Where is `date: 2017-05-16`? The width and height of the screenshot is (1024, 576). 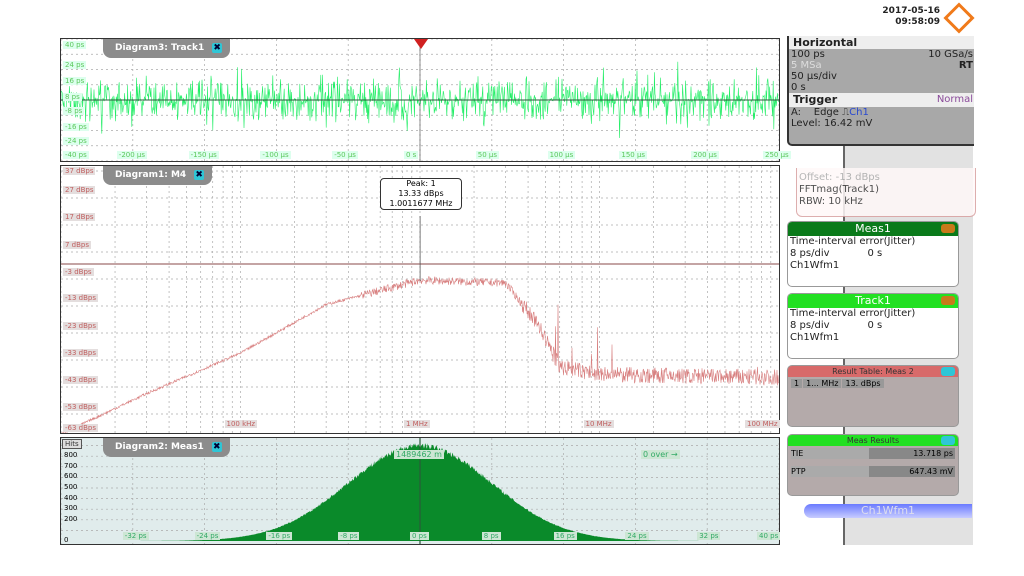 date: 2017-05-16 is located at coordinates (911, 11).